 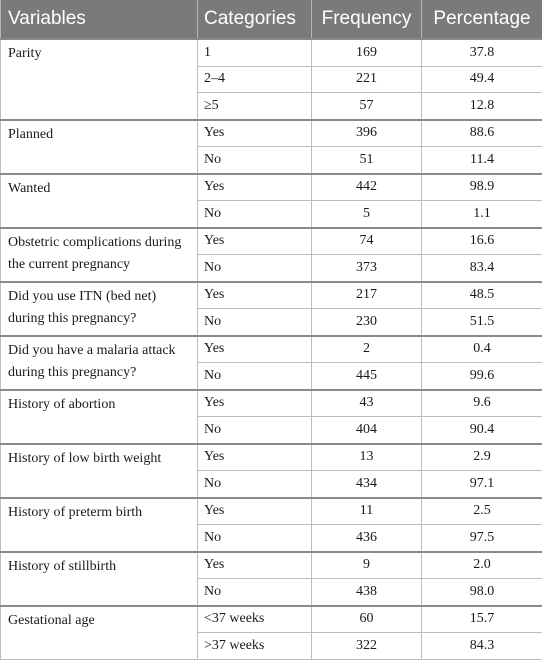 I want to click on variable-cell: History of low birth weight, so click(x=99, y=471).